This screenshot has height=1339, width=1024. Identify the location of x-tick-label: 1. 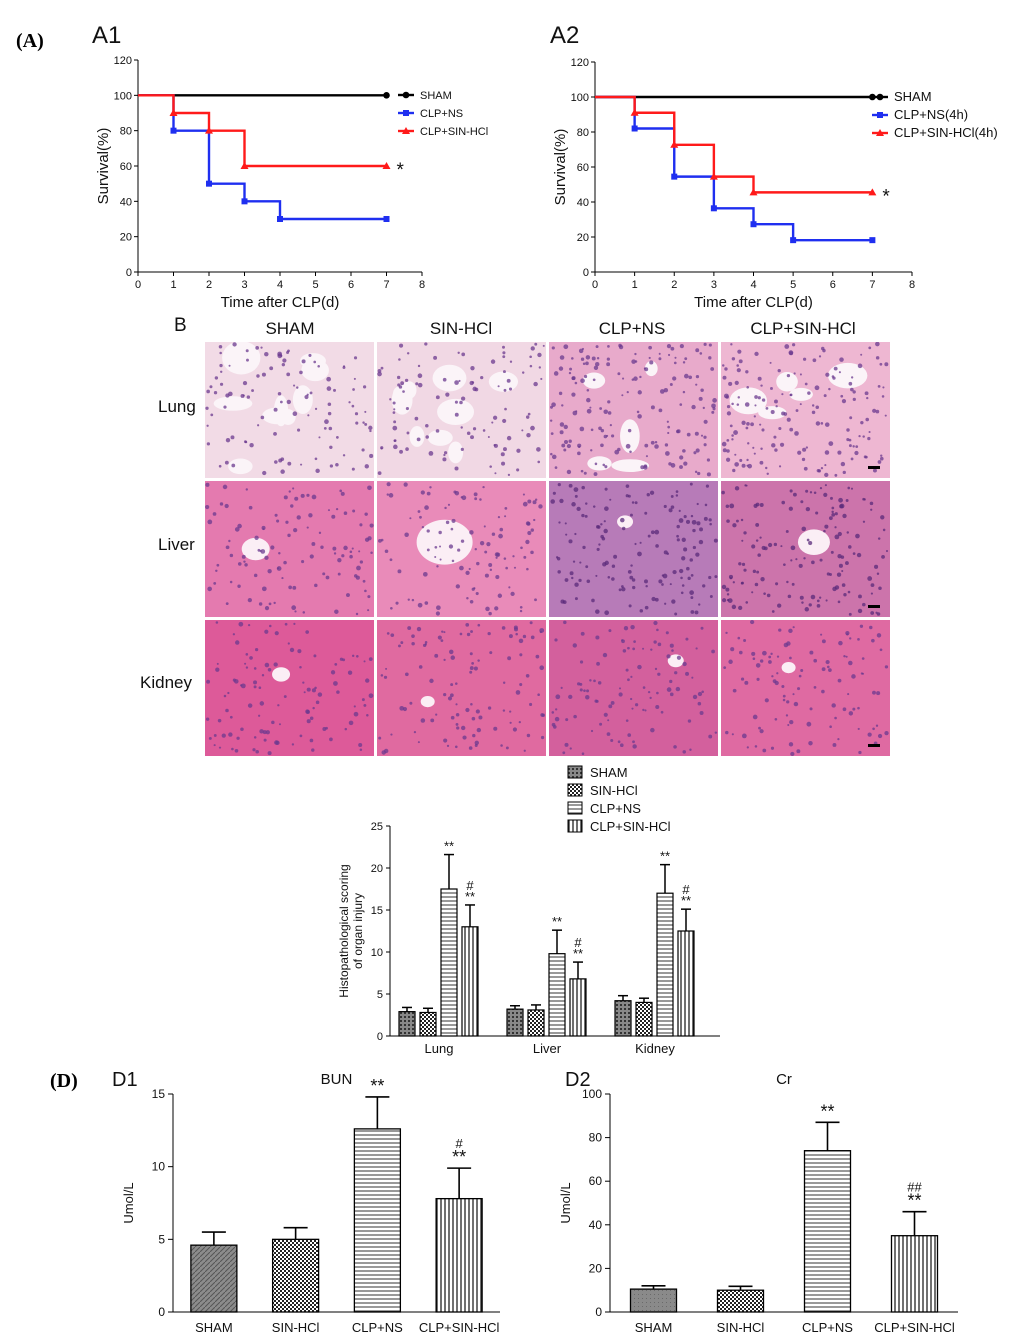
(635, 285).